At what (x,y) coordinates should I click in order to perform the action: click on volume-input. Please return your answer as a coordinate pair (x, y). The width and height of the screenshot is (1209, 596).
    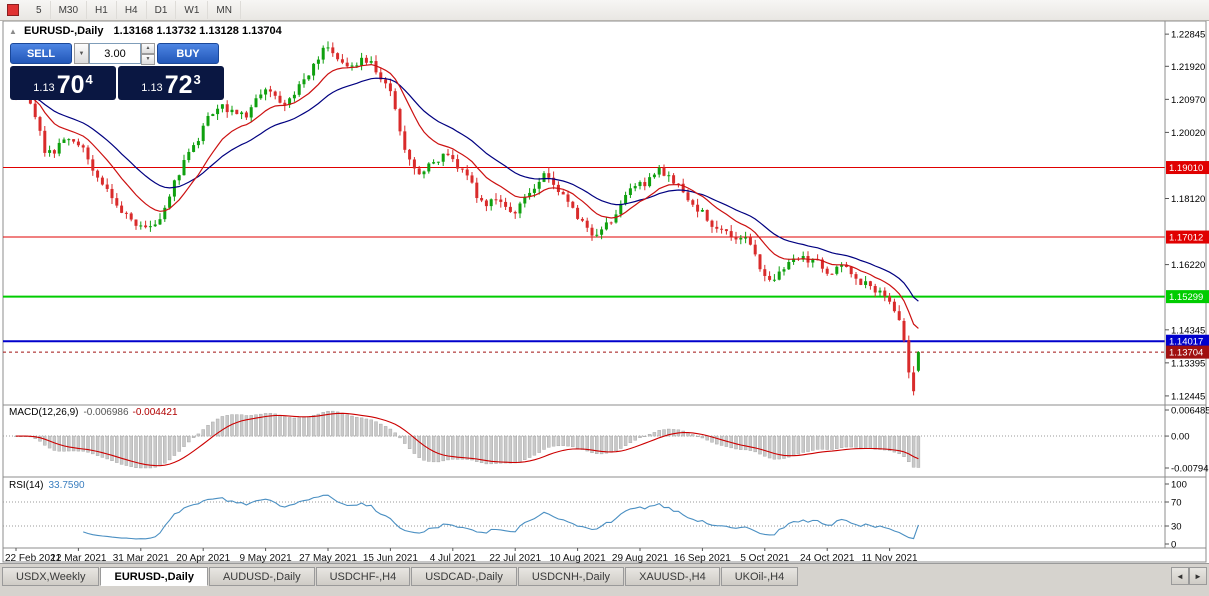
    Looking at the image, I should click on (115, 53).